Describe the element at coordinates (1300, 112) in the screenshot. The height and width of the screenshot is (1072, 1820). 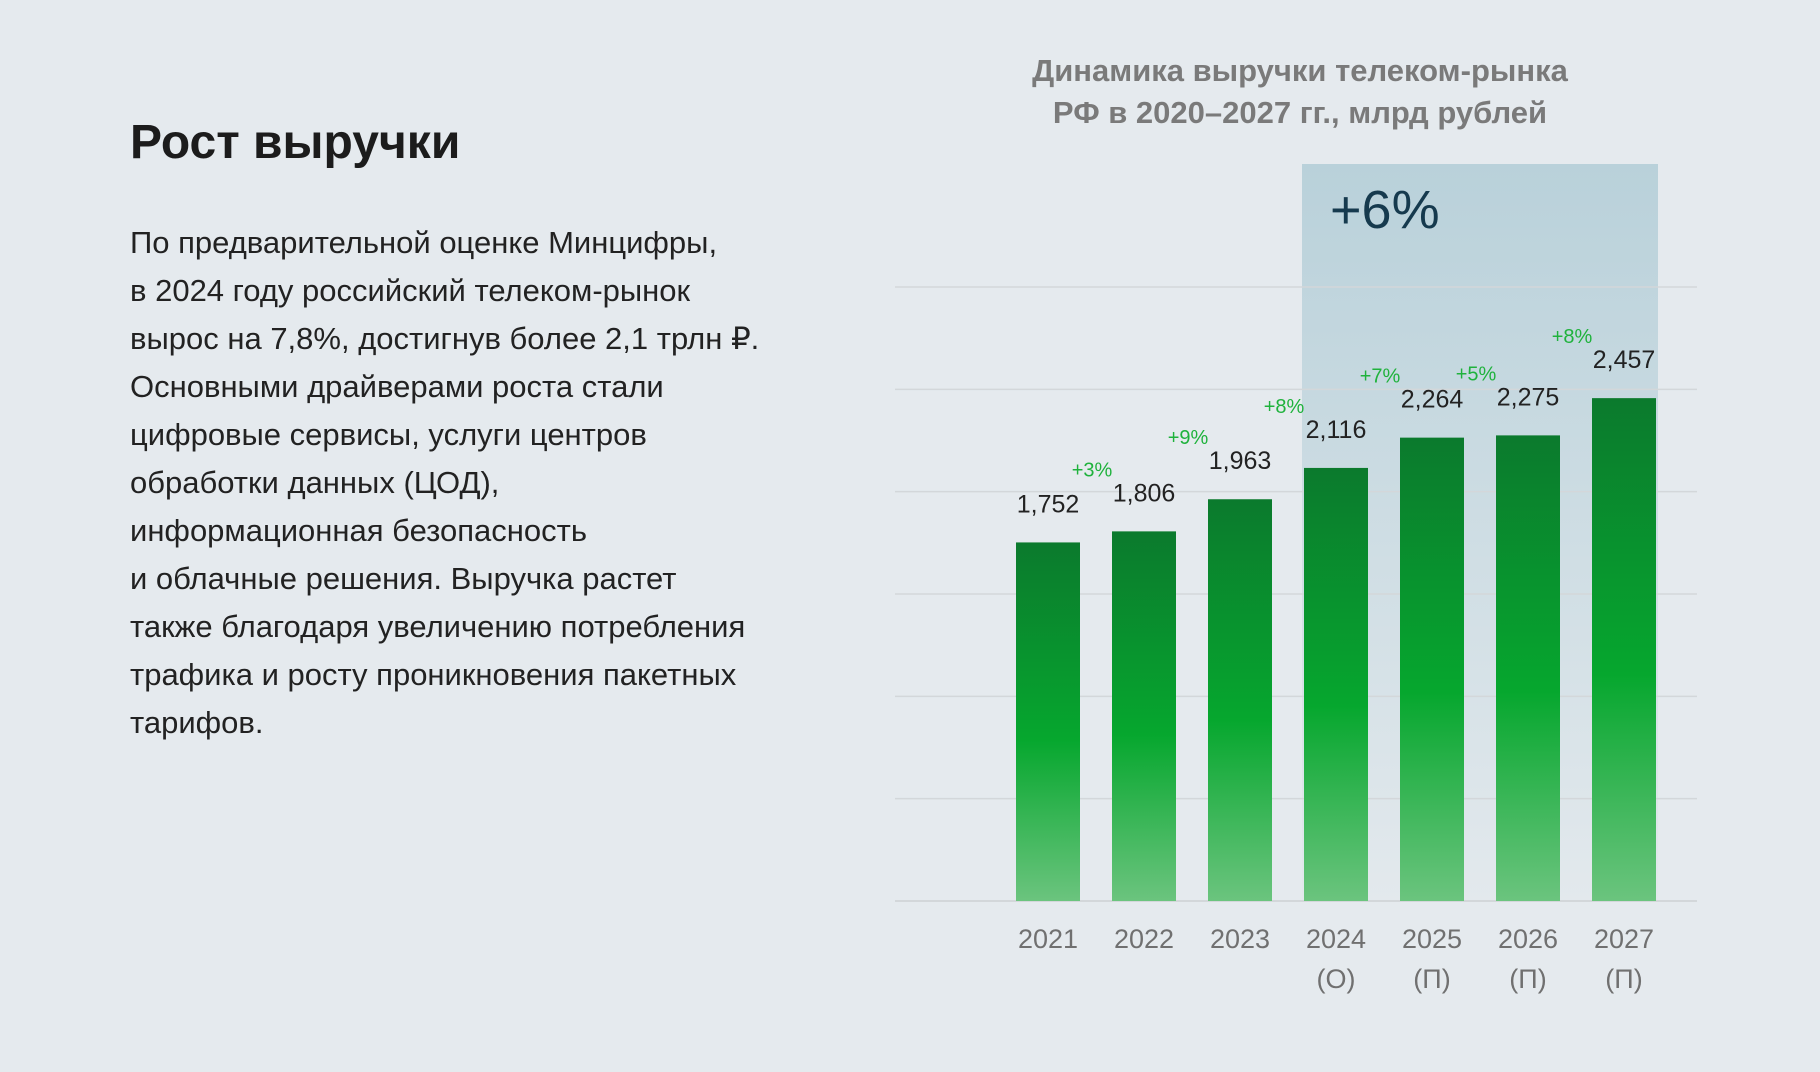
I see `chart-title-line: РФ в 2020–2027 гг., млрд рублей` at that location.